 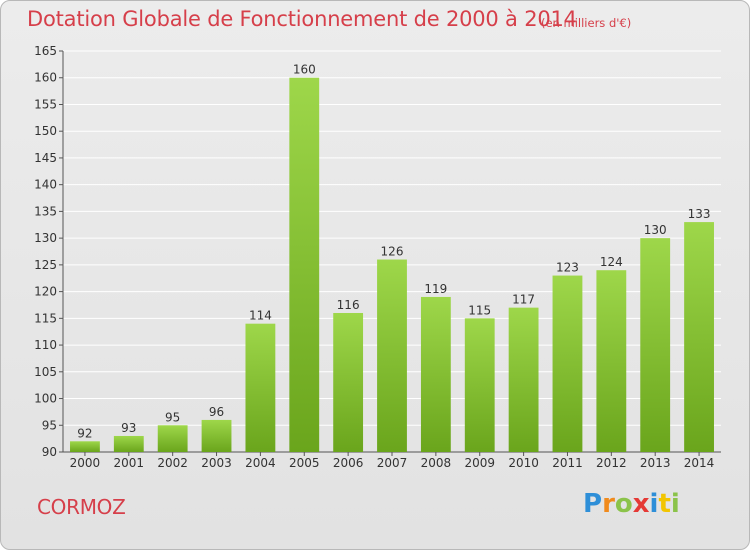 What do you see at coordinates (435, 289) in the screenshot?
I see `value-label-2008: 119` at bounding box center [435, 289].